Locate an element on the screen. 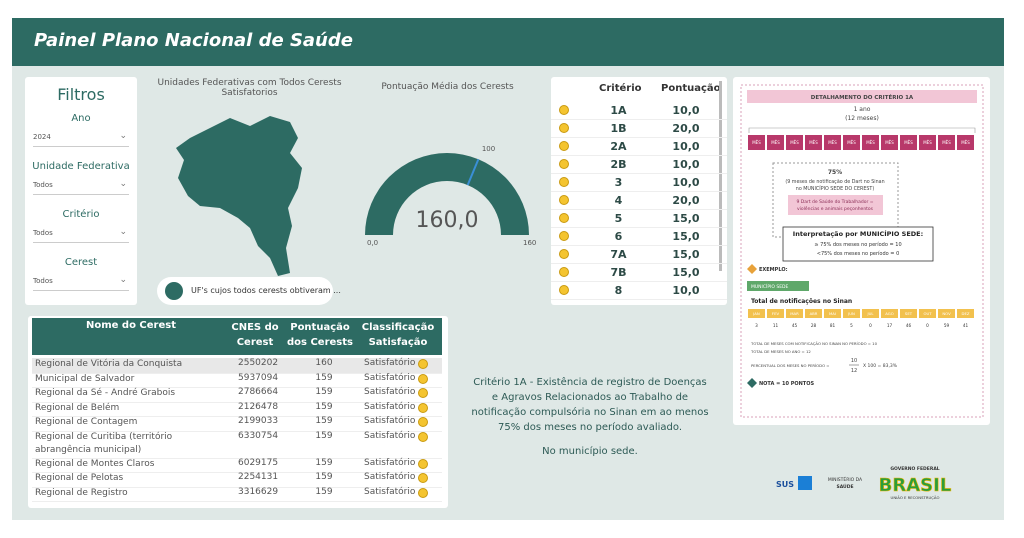 The height and width of the screenshot is (538, 1024). col-header: Pontuação dos Cerests is located at coordinates (320, 335).